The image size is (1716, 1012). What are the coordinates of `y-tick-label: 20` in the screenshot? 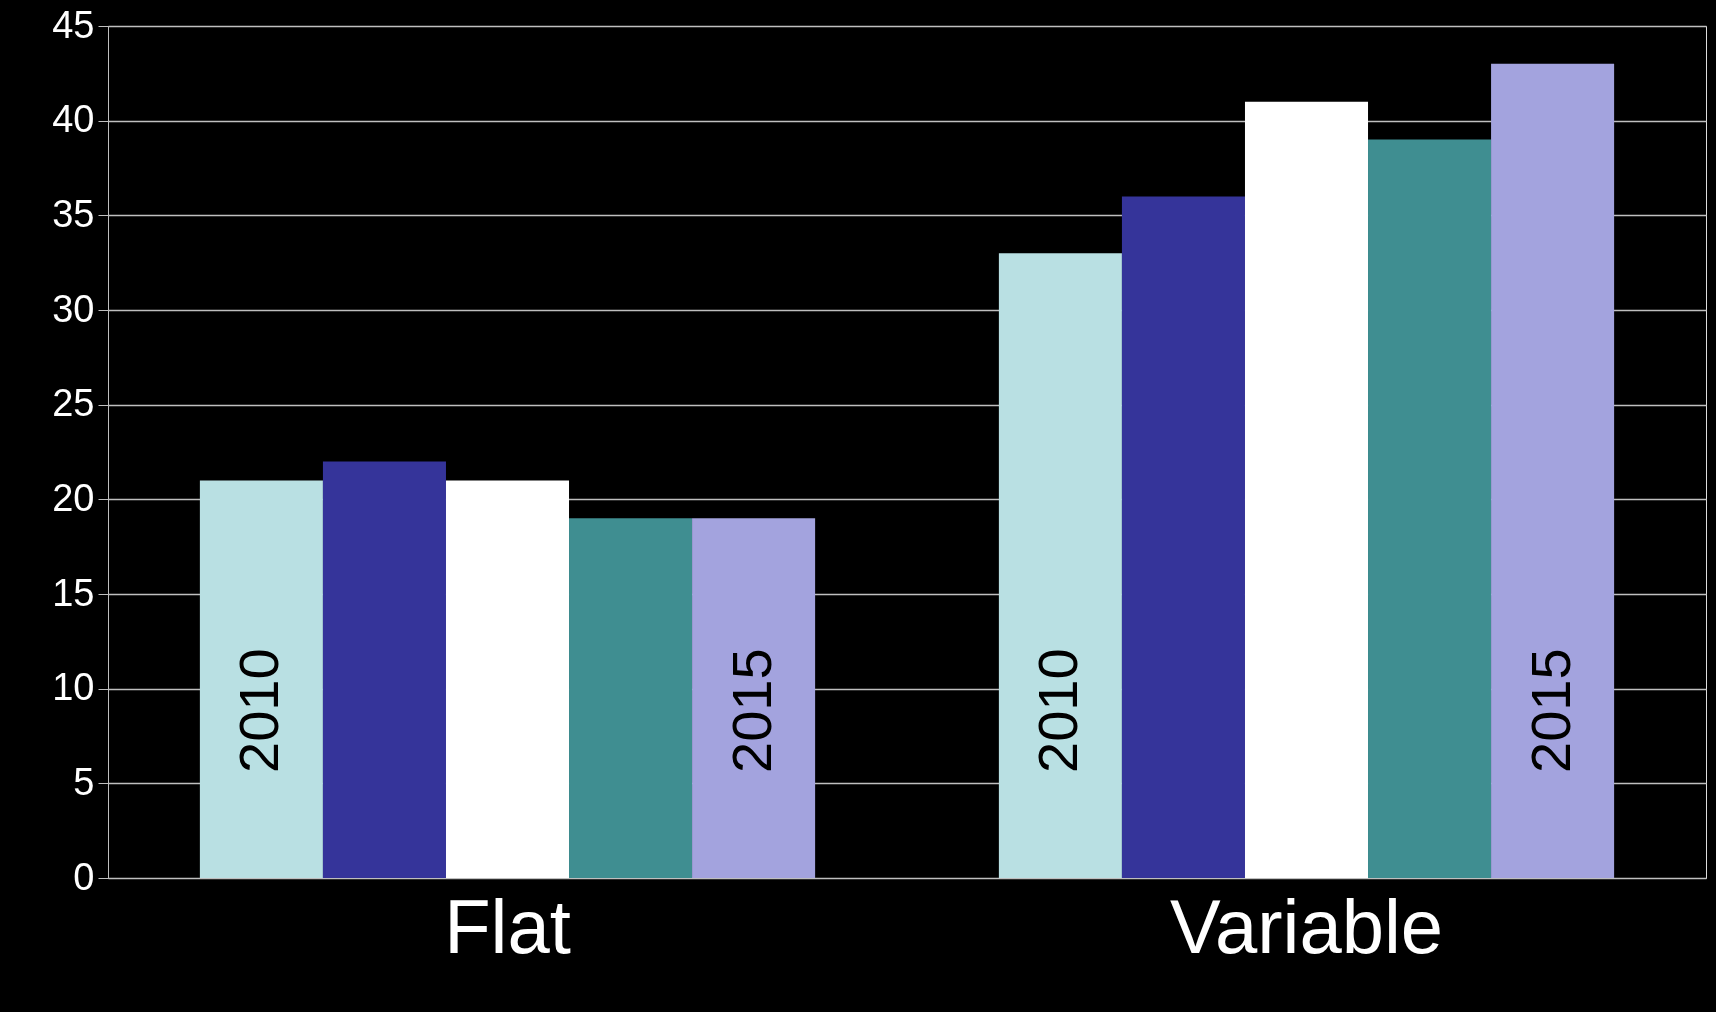 It's located at (73, 497).